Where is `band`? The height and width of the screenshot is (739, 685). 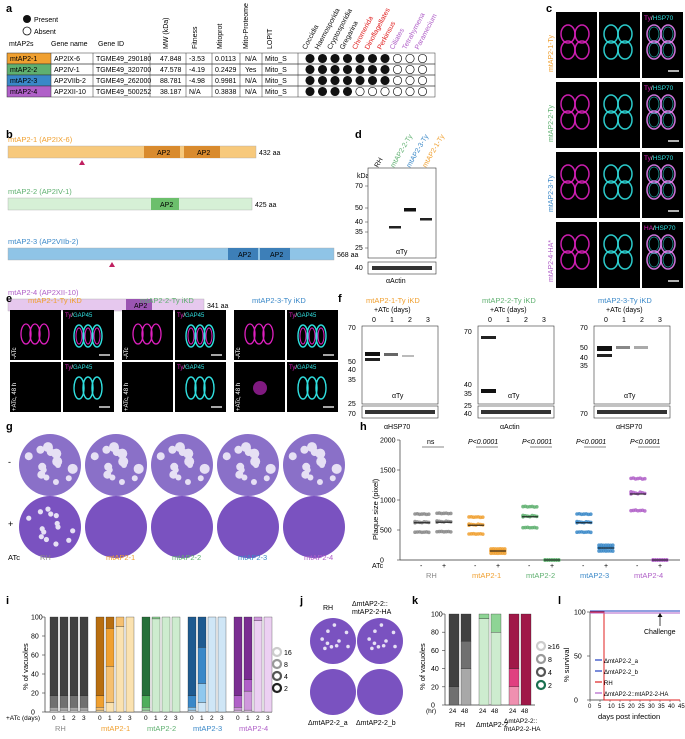
band is located at coordinates (623, 347).